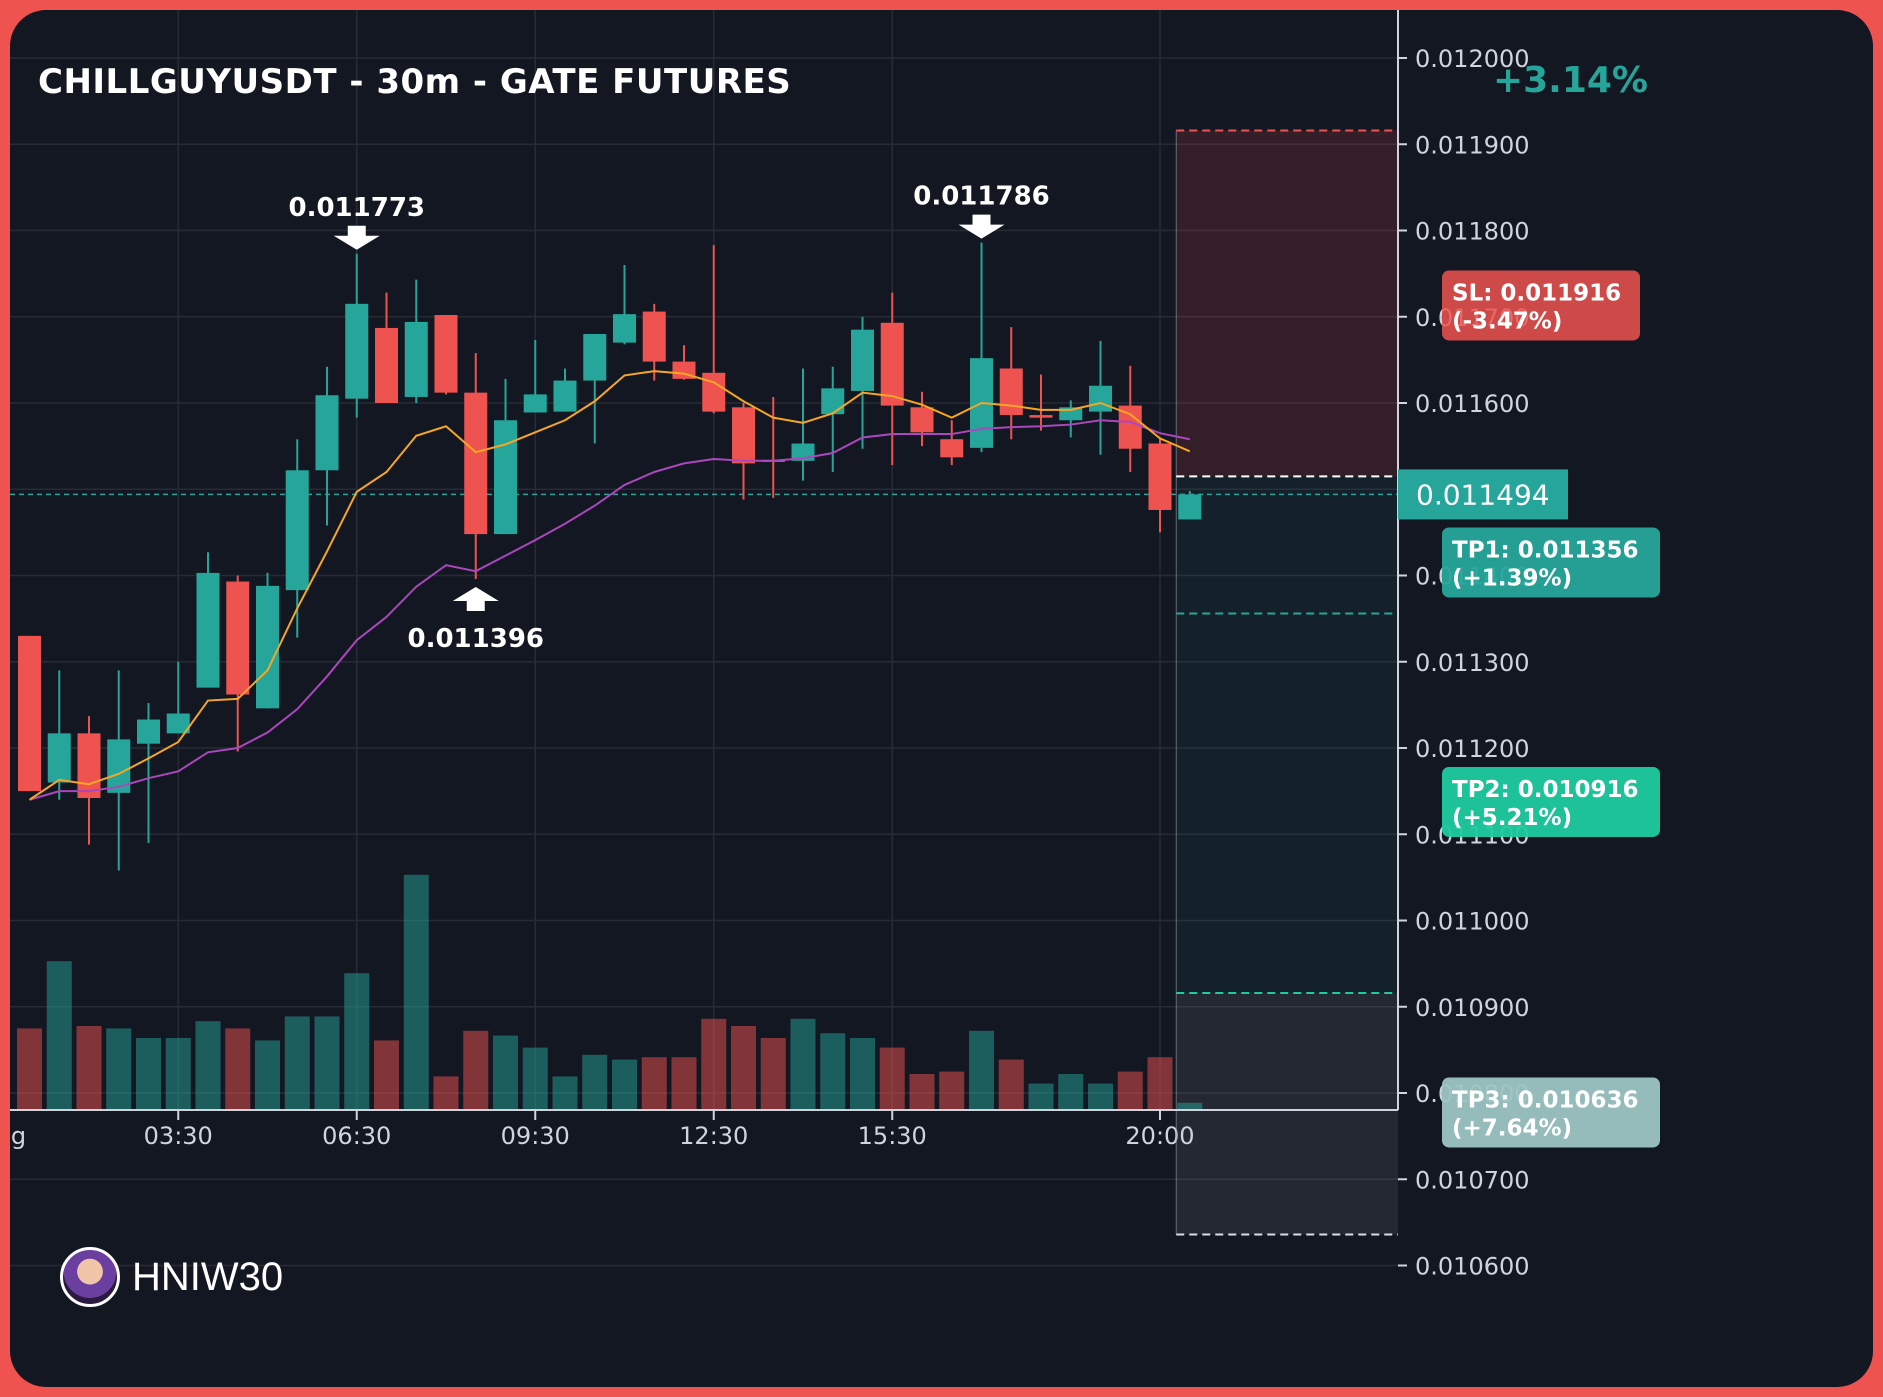  Describe the element at coordinates (1512, 818) in the screenshot. I see `level-percent: (+5.21%)` at that location.